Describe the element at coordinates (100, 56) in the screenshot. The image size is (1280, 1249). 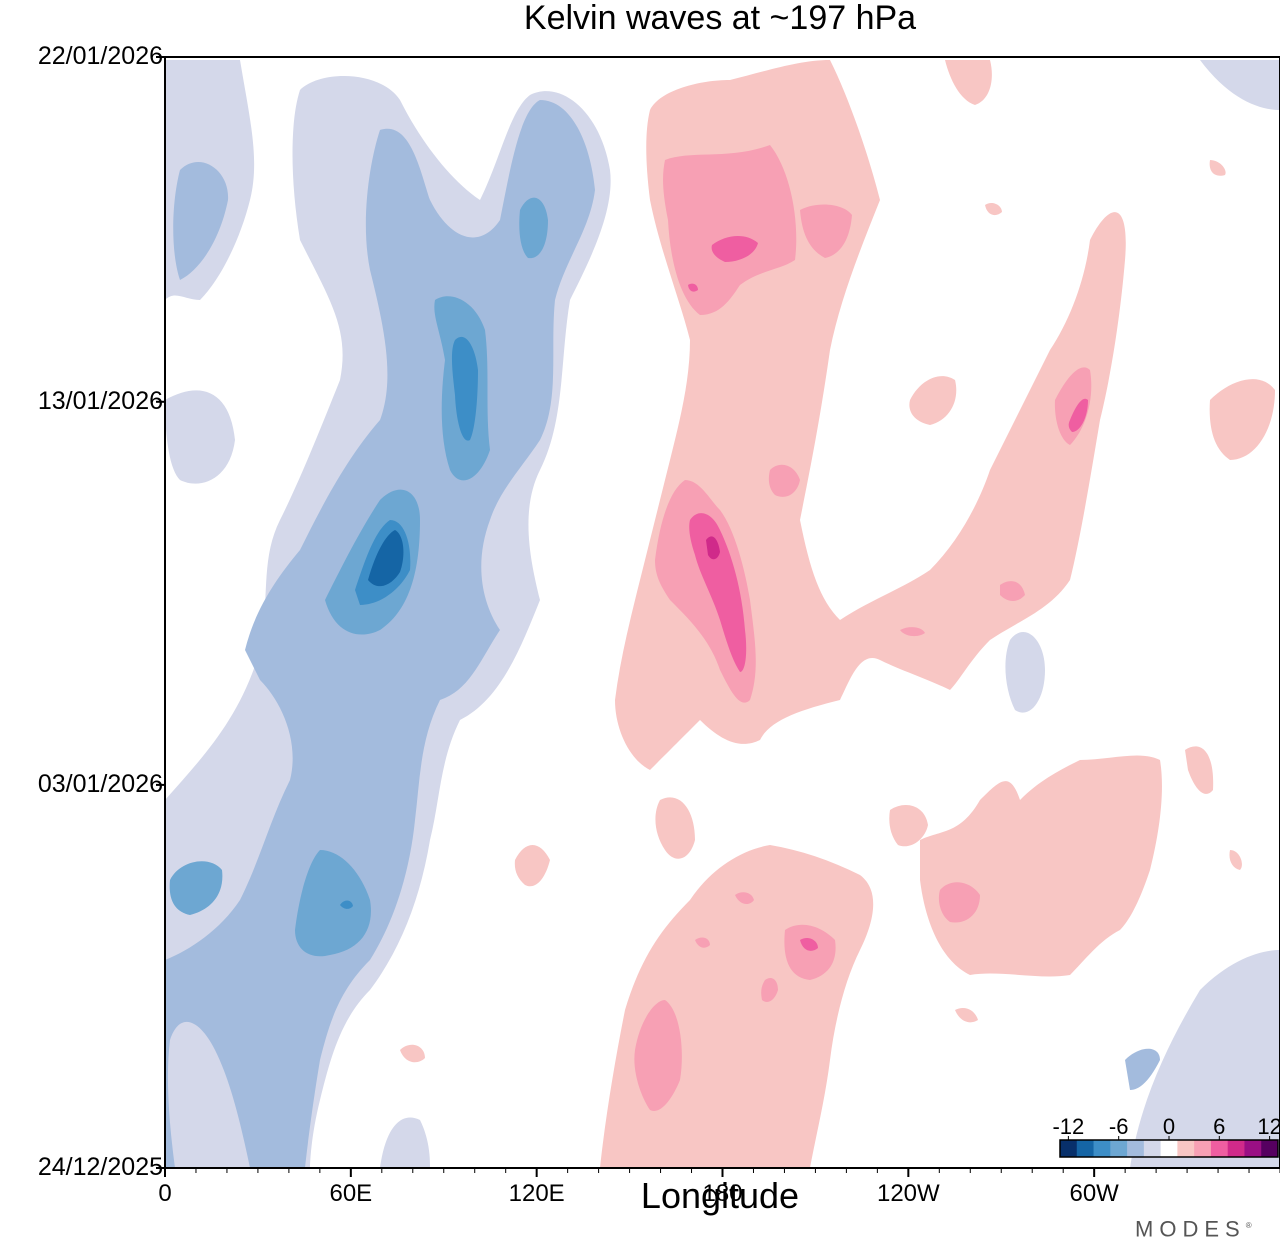
I see `y-tick-label: 22/01/2026` at that location.